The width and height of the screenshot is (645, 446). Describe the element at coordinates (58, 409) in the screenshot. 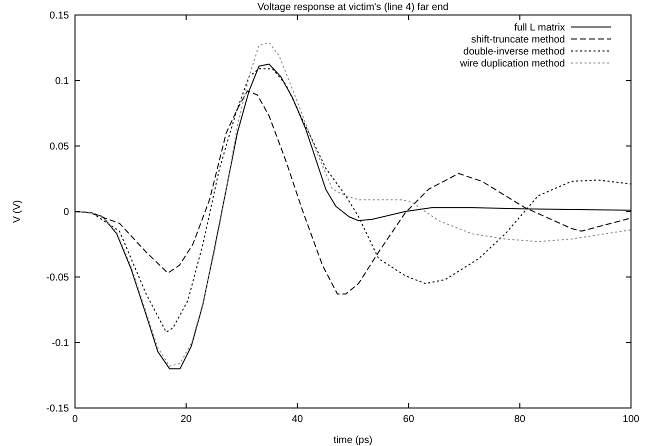

I see `y-tick-label: -0.15` at that location.